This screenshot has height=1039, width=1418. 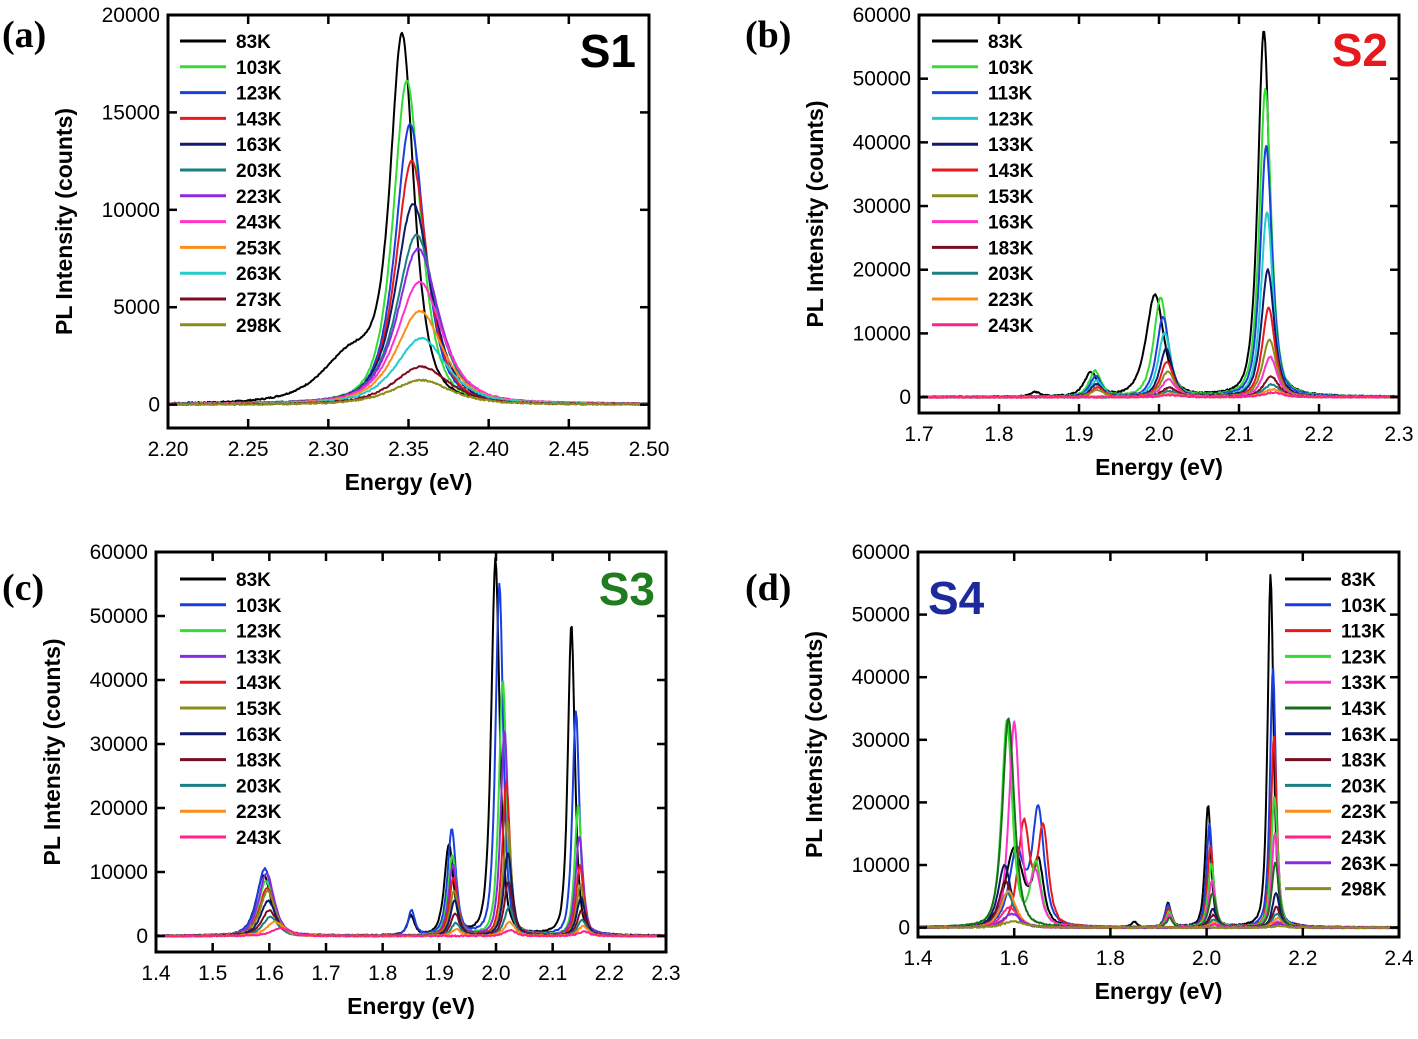 I want to click on y-tick-label: 60000, so click(x=119, y=552).